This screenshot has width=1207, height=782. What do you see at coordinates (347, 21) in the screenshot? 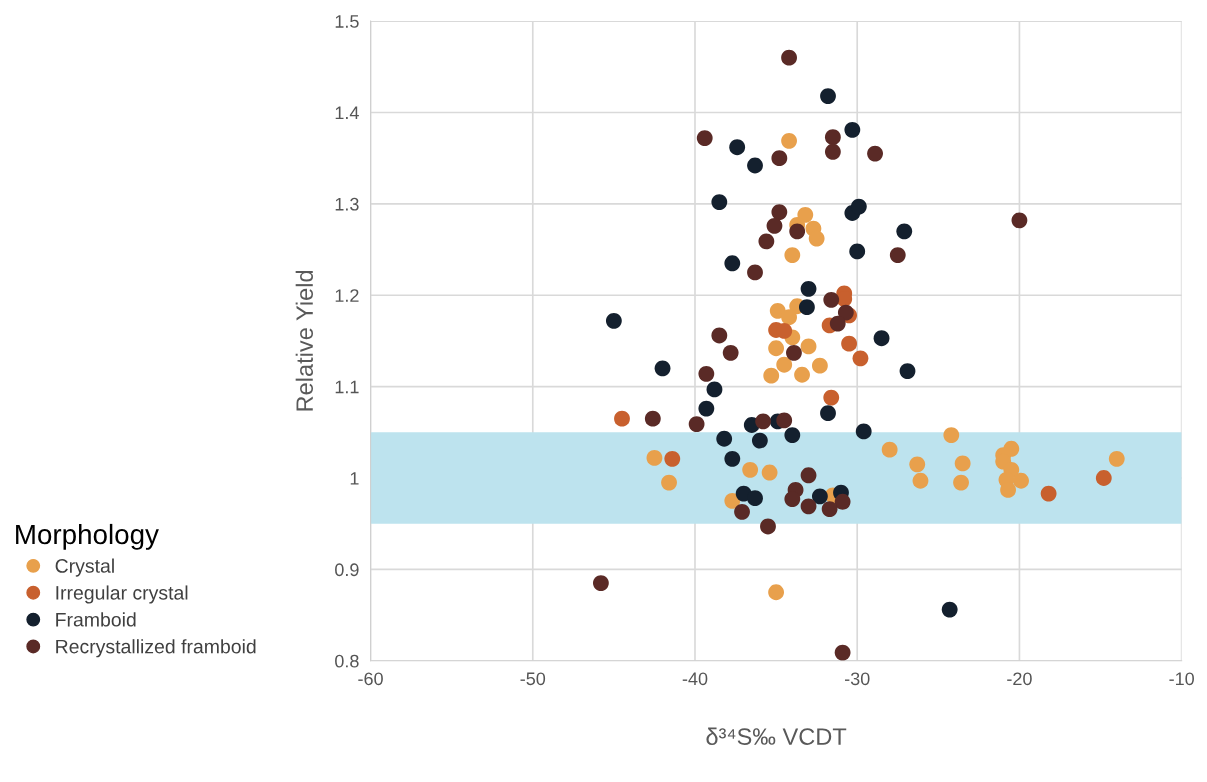
I see `y-tick-label: 1.5` at bounding box center [347, 21].